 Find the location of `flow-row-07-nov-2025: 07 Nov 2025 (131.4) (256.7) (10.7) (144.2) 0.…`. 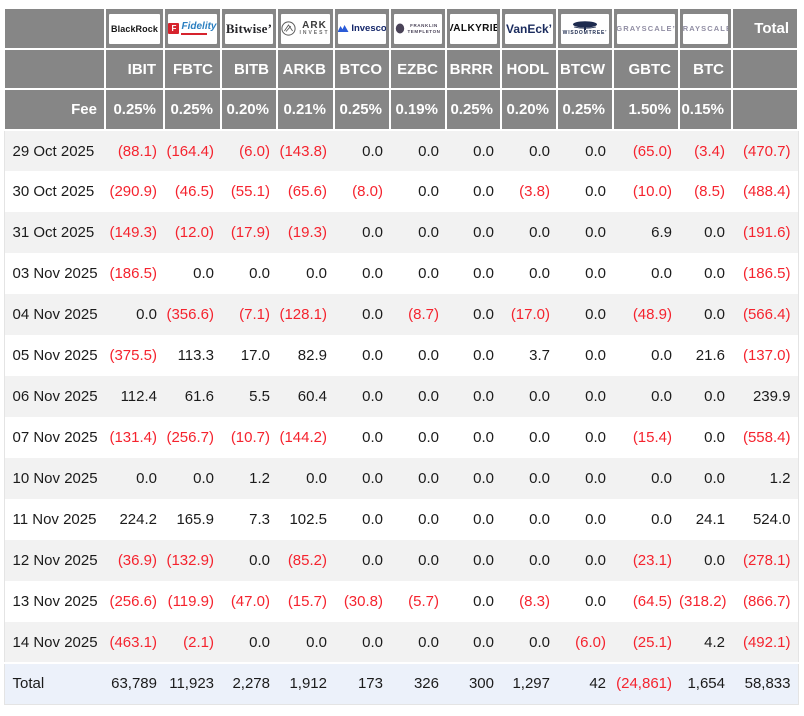

flow-row-07-nov-2025: 07 Nov 2025 (131.4) (256.7) (10.7) (144.2) 0.… is located at coordinates (401, 437).